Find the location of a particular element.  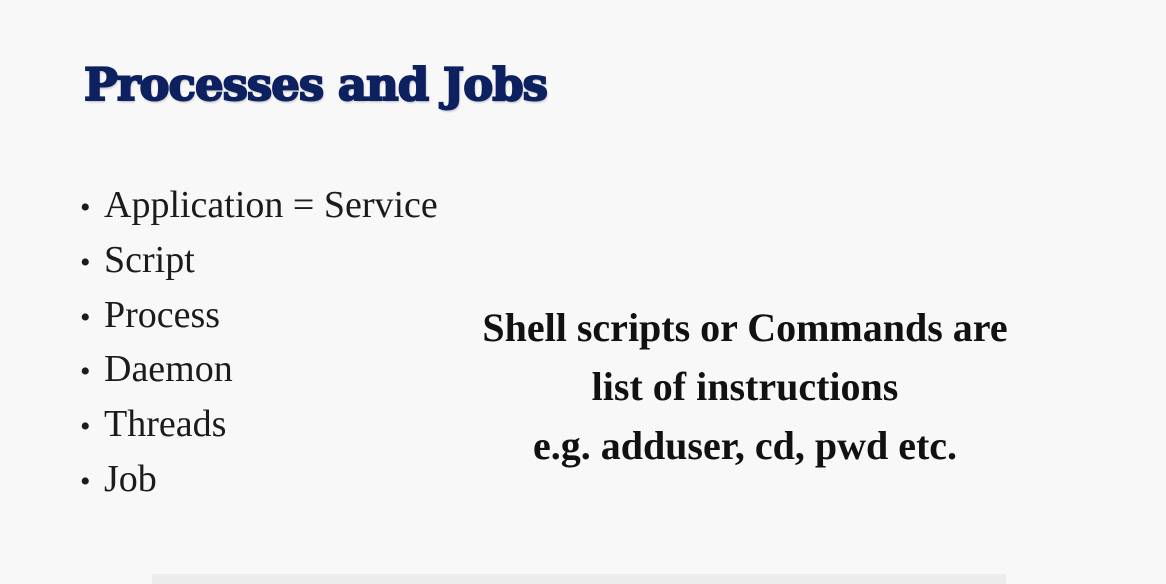

bullet-text: Daemon is located at coordinates (168, 369).